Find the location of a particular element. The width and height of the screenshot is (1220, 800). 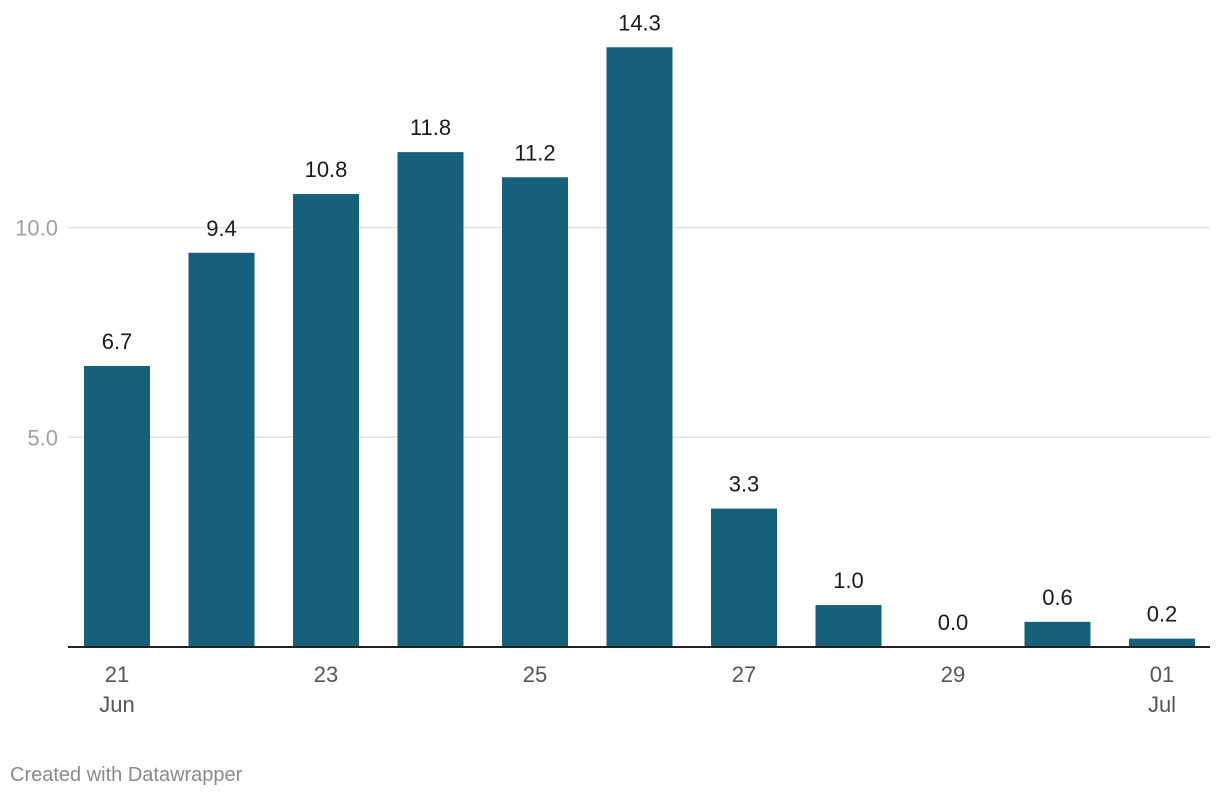

y-axis-tick-labels: 5.0 10.0 is located at coordinates (36, 333).